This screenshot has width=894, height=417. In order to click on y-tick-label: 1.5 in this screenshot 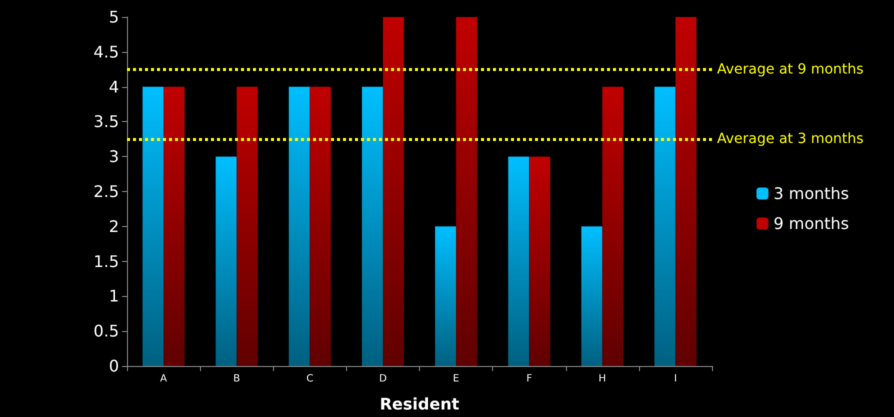, I will do `click(106, 261)`.